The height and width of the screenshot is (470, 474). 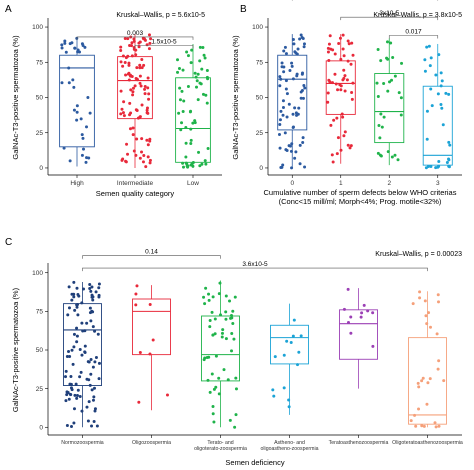 I want to click on x-tick-label: Astheno- and oligoastheno-zoospermia, so click(x=290, y=446).